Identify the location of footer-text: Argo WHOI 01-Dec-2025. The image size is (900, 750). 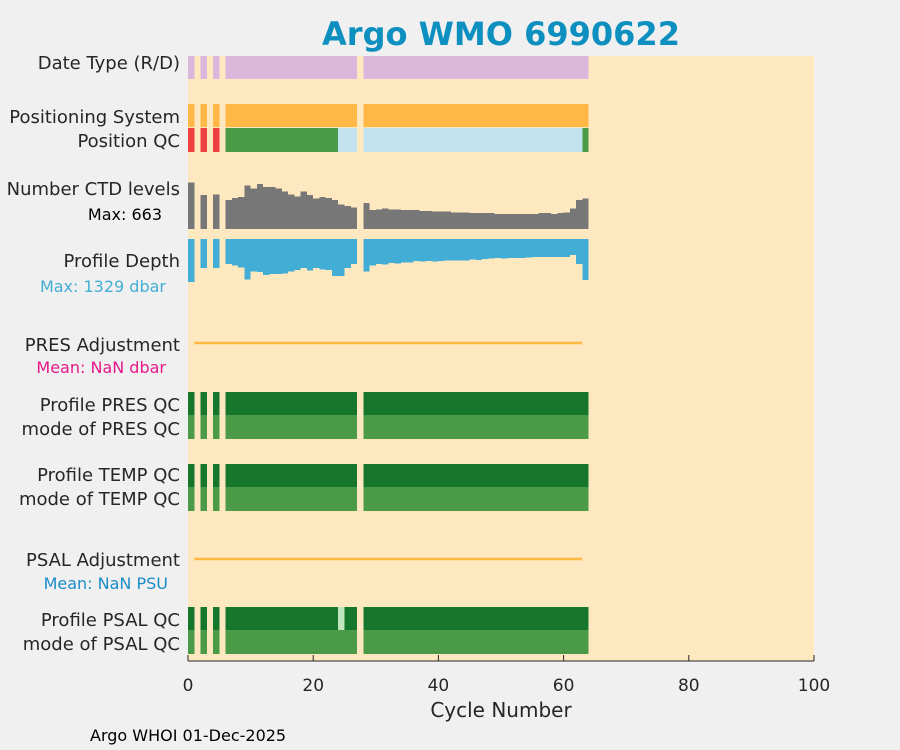
(188, 735).